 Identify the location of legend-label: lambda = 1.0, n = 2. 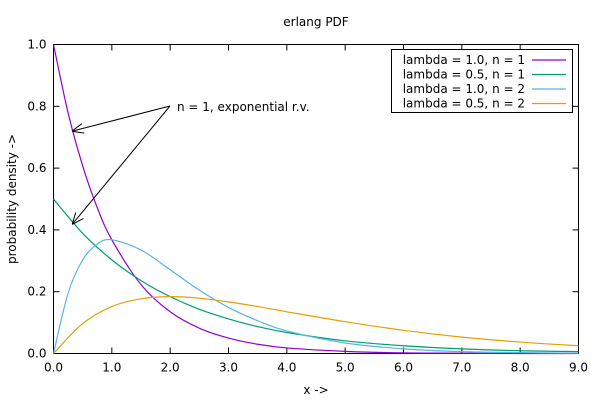
(464, 89).